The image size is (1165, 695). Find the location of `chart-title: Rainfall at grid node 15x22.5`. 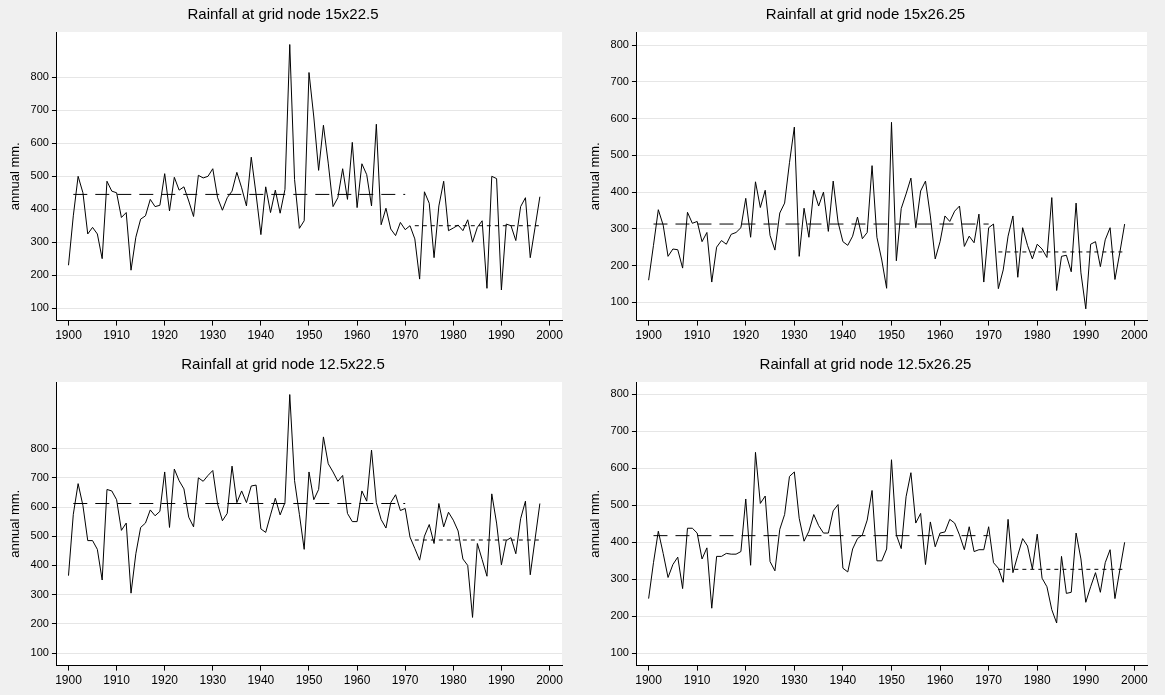

chart-title: Rainfall at grid node 15x22.5 is located at coordinates (283, 14).